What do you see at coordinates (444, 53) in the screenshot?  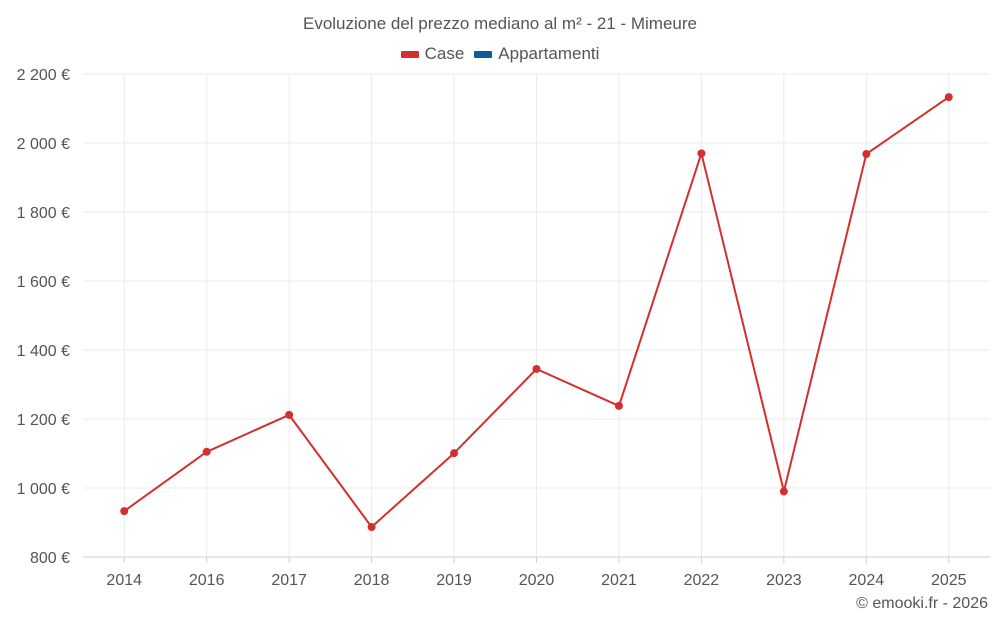 I see `legend-label-case: Case` at bounding box center [444, 53].